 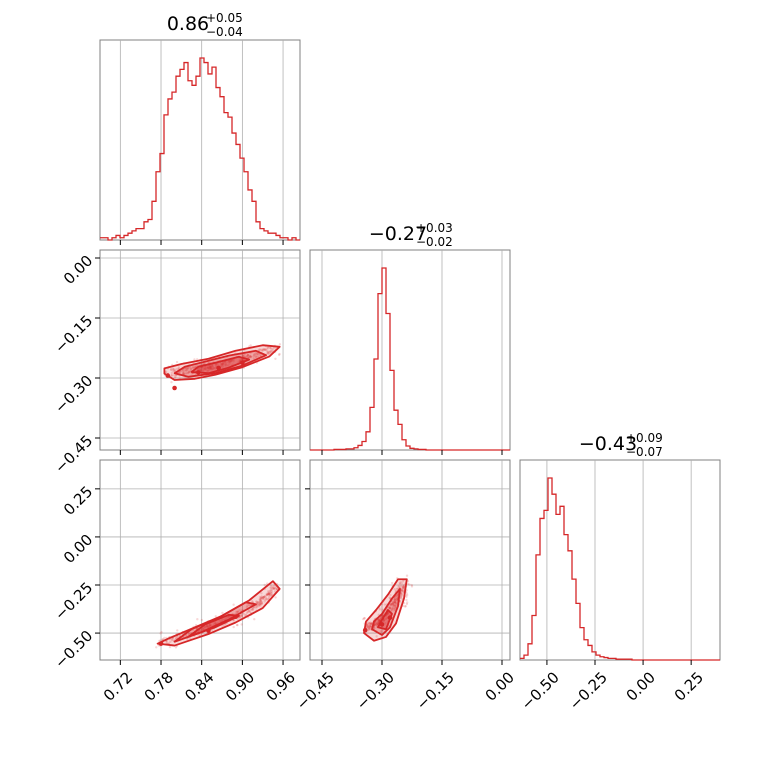 I want to click on x-tick-label: 0.84, so click(x=199, y=686).